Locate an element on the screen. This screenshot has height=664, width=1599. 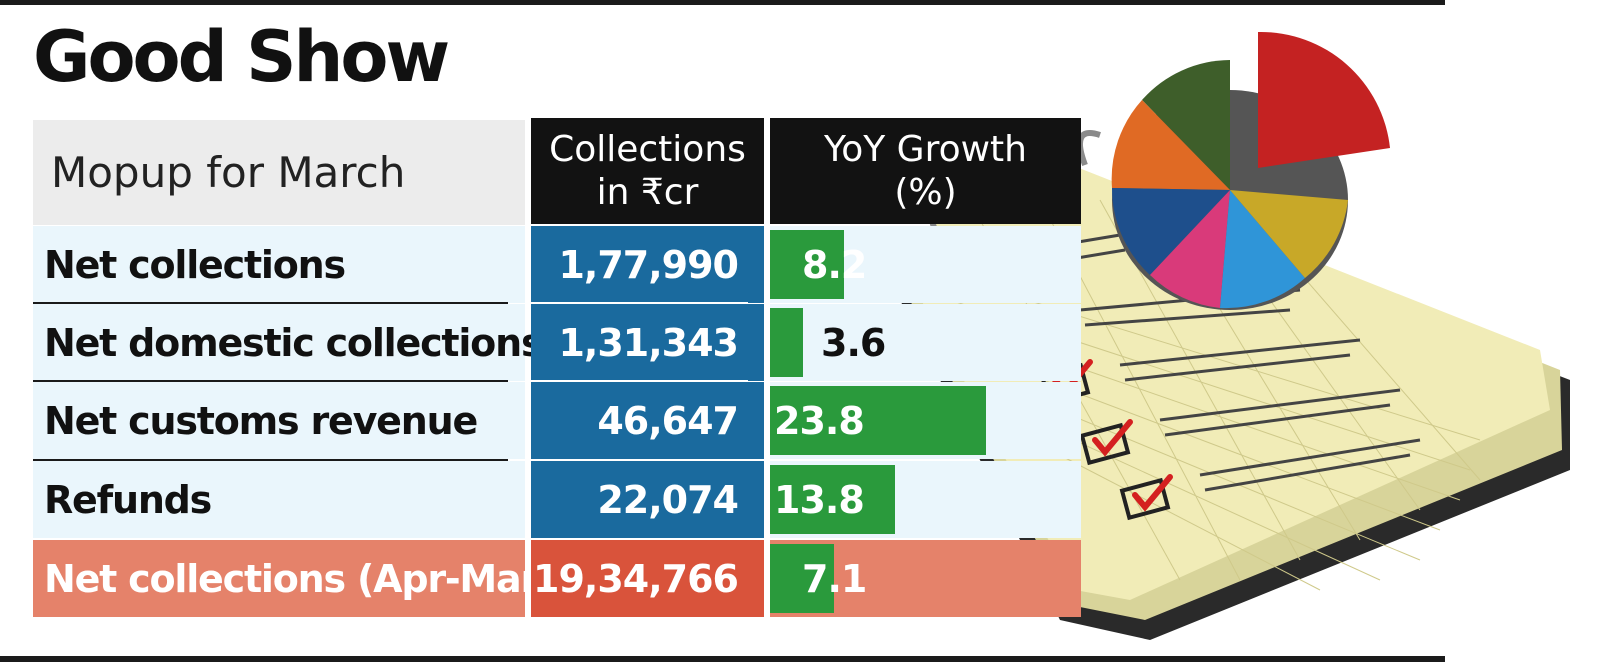
row-value-net-collections-apr-mar: 19,34,766 is located at coordinates (647, 578).